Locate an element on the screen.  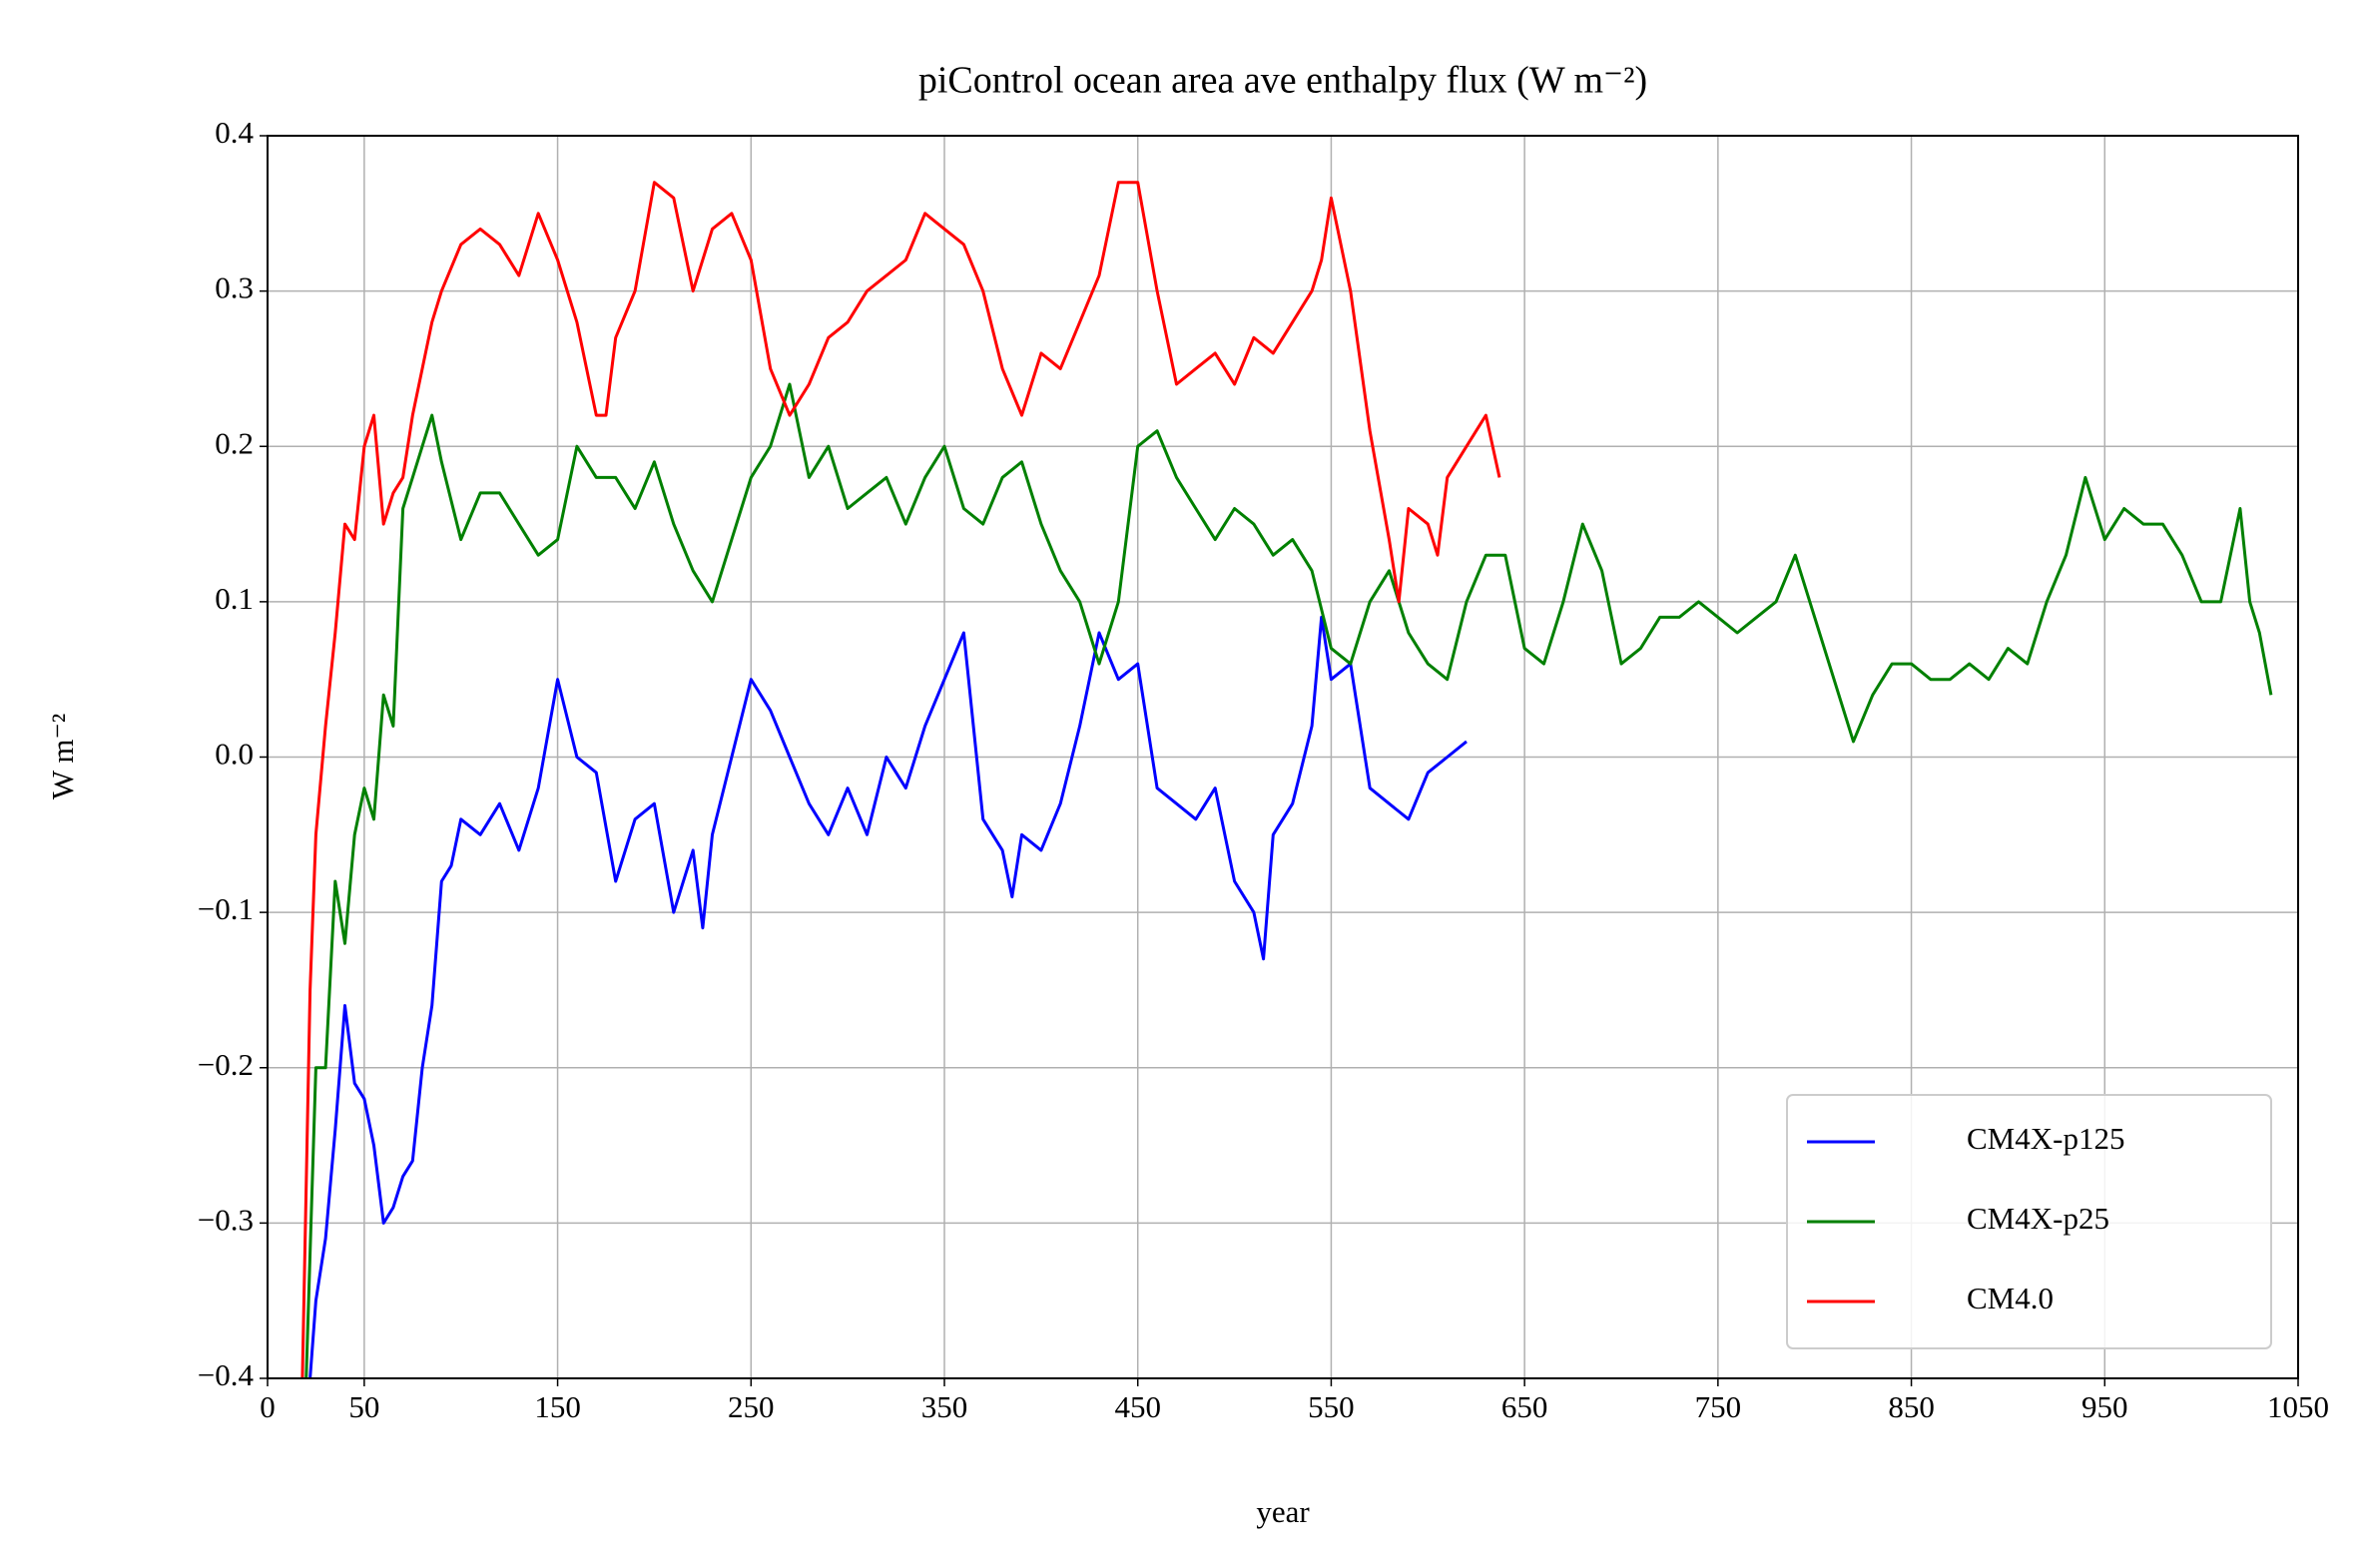
y-tick-label: 0.0 is located at coordinates (234, 754).